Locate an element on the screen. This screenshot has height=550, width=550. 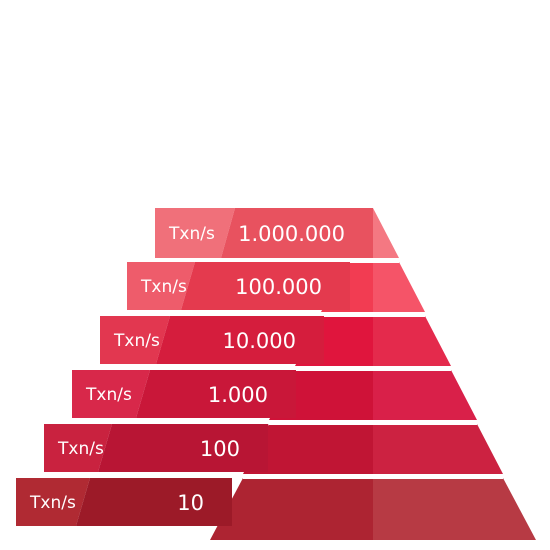
tier-label-panel: Txn/s 1.000 is located at coordinates (184, 394).